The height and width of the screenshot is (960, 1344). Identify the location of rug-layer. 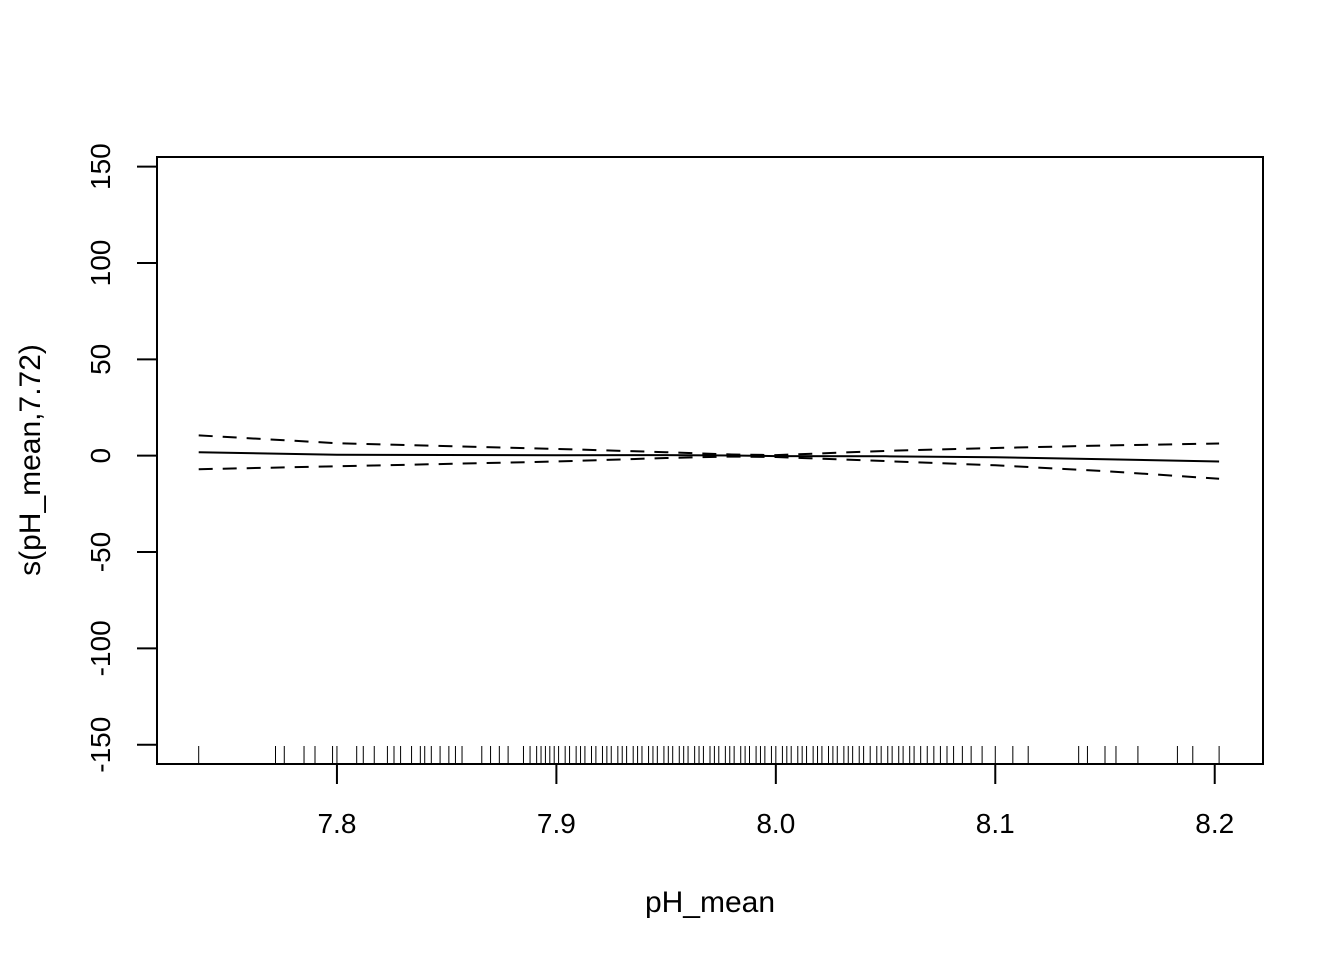
(709, 755).